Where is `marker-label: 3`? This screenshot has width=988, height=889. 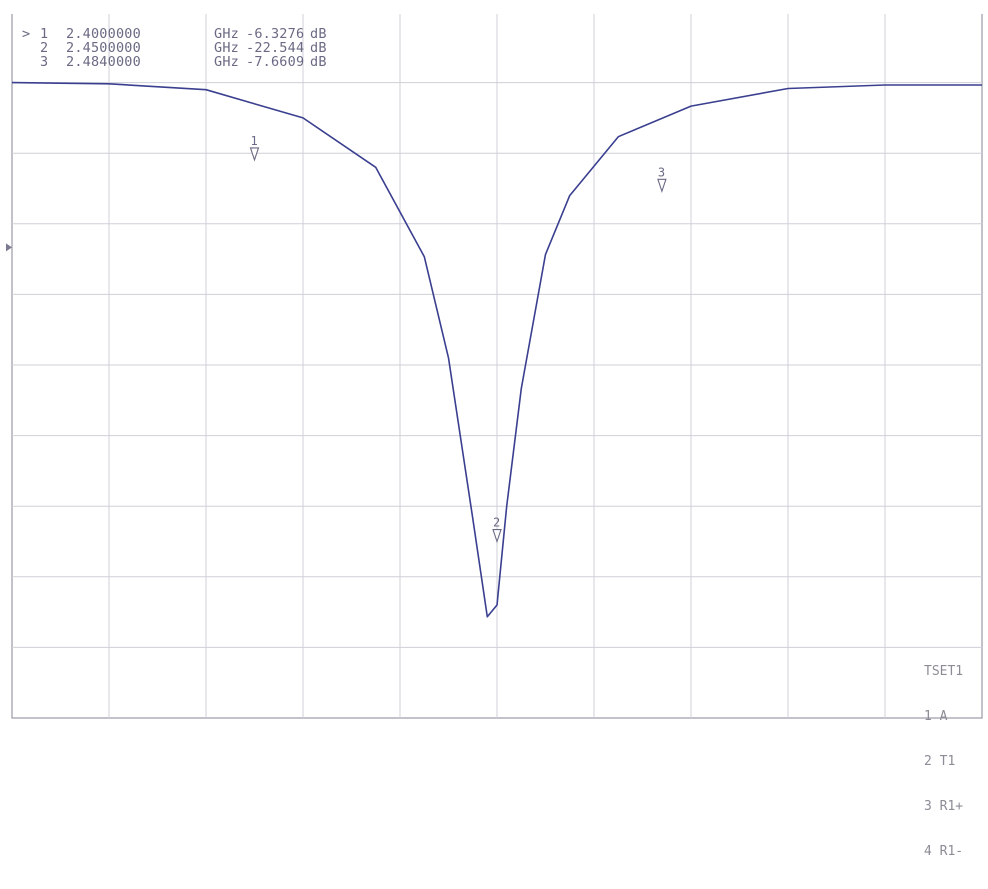
marker-label: 3 is located at coordinates (661, 172).